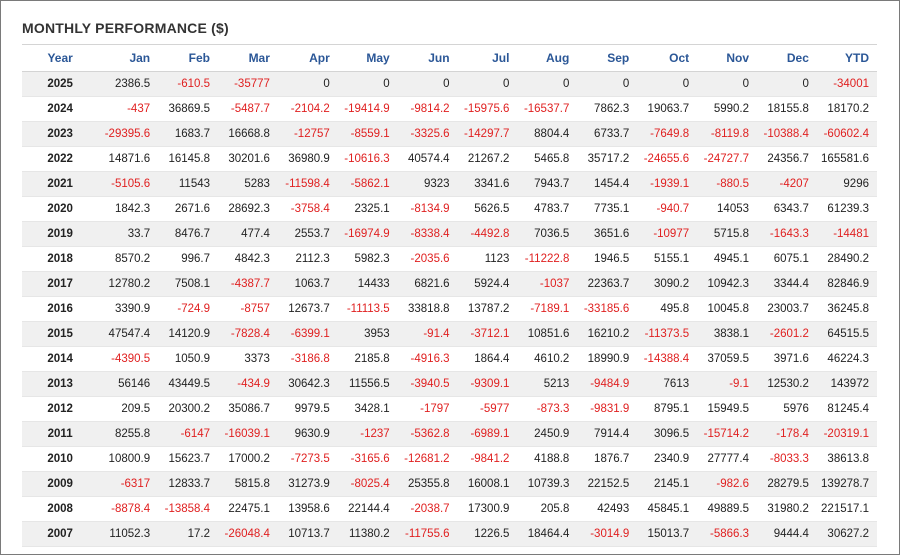 The height and width of the screenshot is (555, 900). What do you see at coordinates (607, 159) in the screenshot?
I see `month-value-cell: 35717.2` at bounding box center [607, 159].